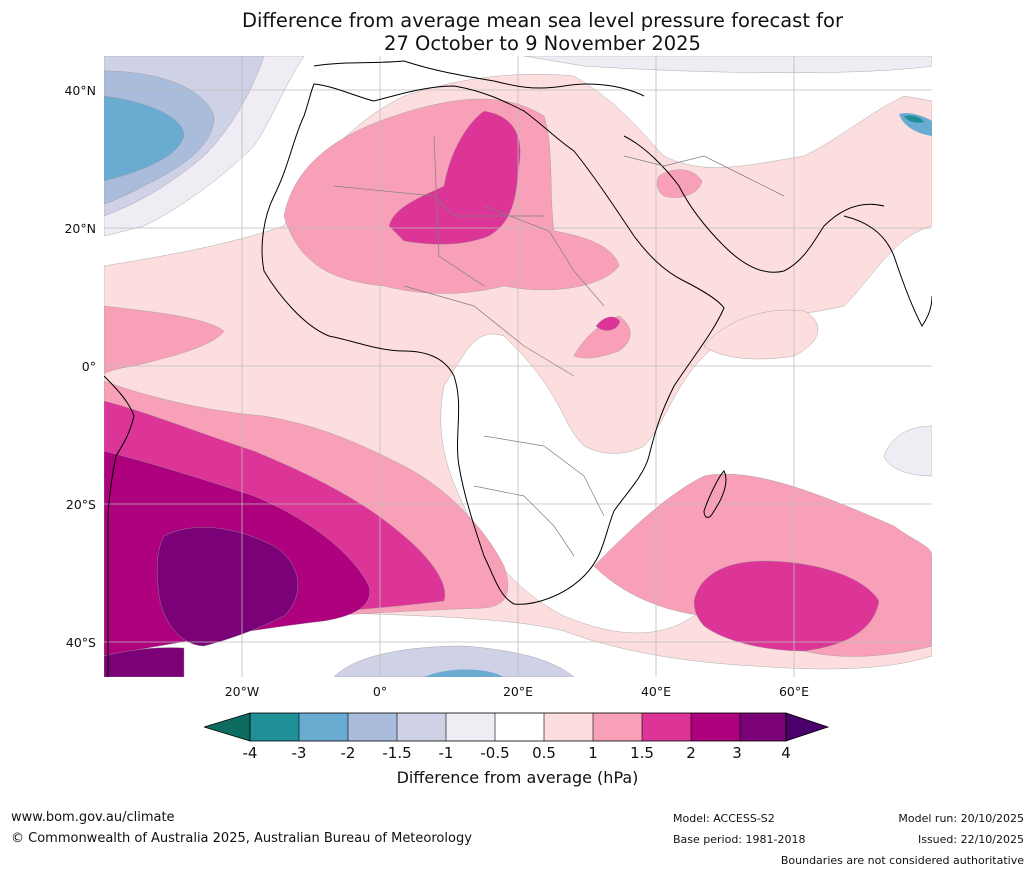 The width and height of the screenshot is (1035, 873). Describe the element at coordinates (727, 64) in the screenshot. I see `anomaly-neg-top-strip` at that location.